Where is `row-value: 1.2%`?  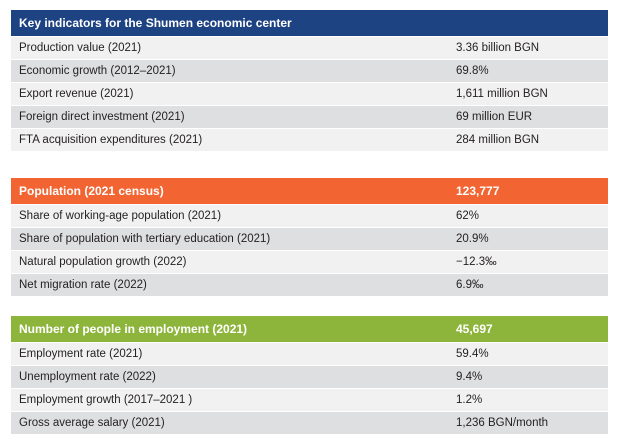 row-value: 1.2% is located at coordinates (469, 400).